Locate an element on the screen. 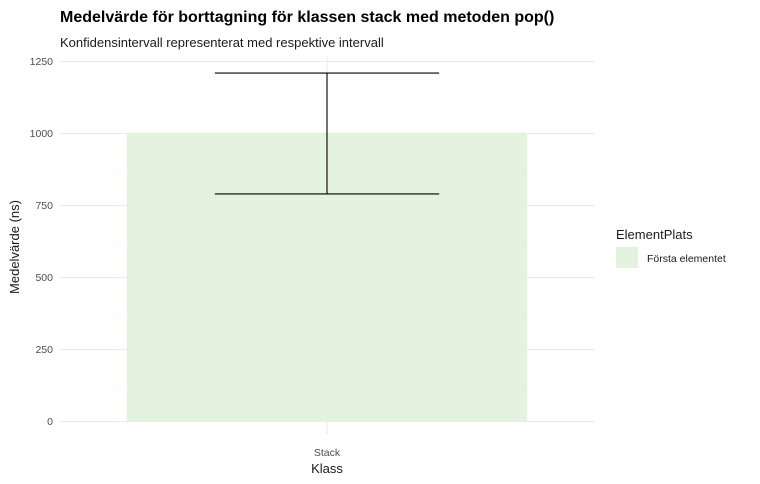 This screenshot has height=484, width=760. x-axis-ticks: Stack is located at coordinates (327, 453).